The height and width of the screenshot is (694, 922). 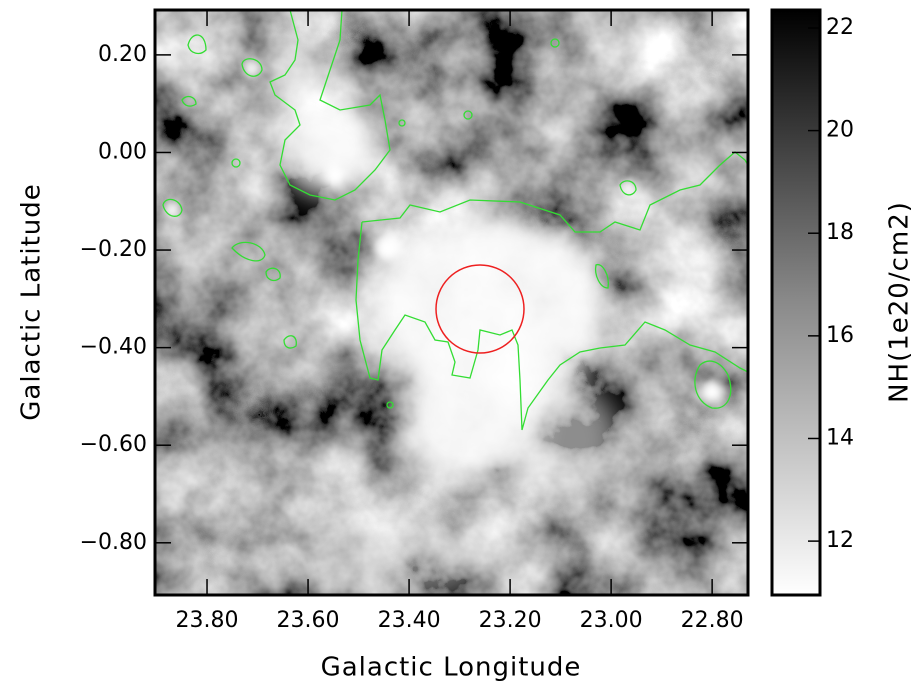 I want to click on x-tick-label: 23.60, so click(x=308, y=620).